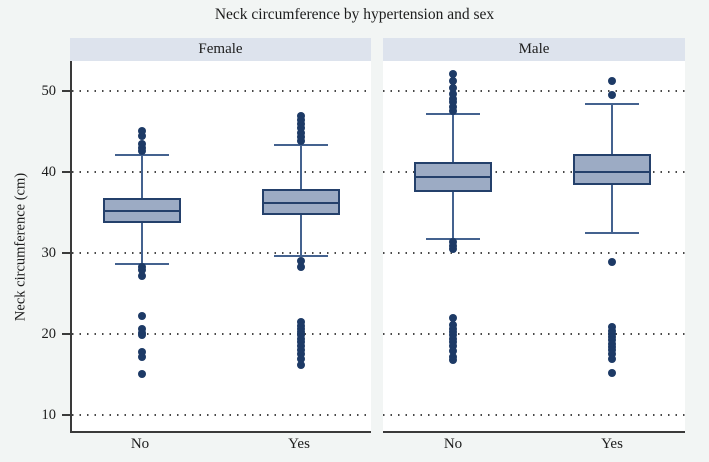 The width and height of the screenshot is (709, 462). I want to click on lower-whisker-cap-female-yes, so click(301, 256).